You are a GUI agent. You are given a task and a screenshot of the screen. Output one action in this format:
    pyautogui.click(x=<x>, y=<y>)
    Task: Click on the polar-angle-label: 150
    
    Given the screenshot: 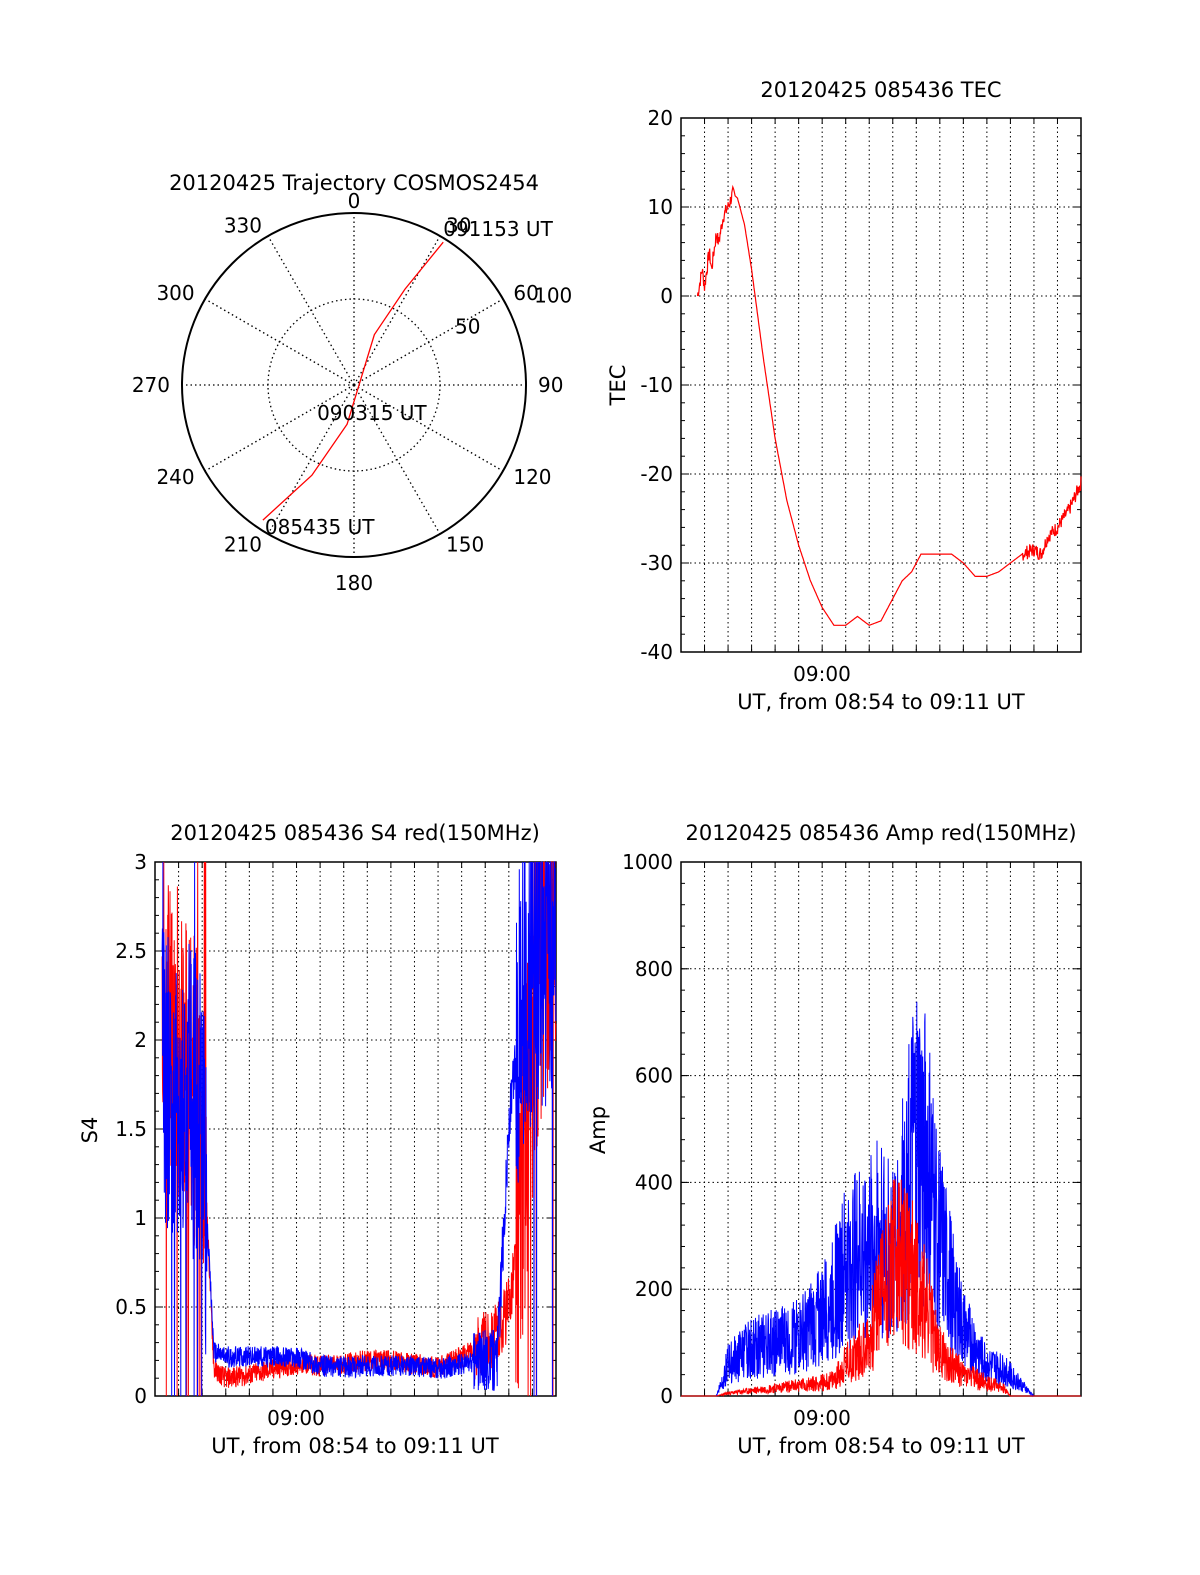 What is the action you would take?
    pyautogui.click(x=465, y=544)
    